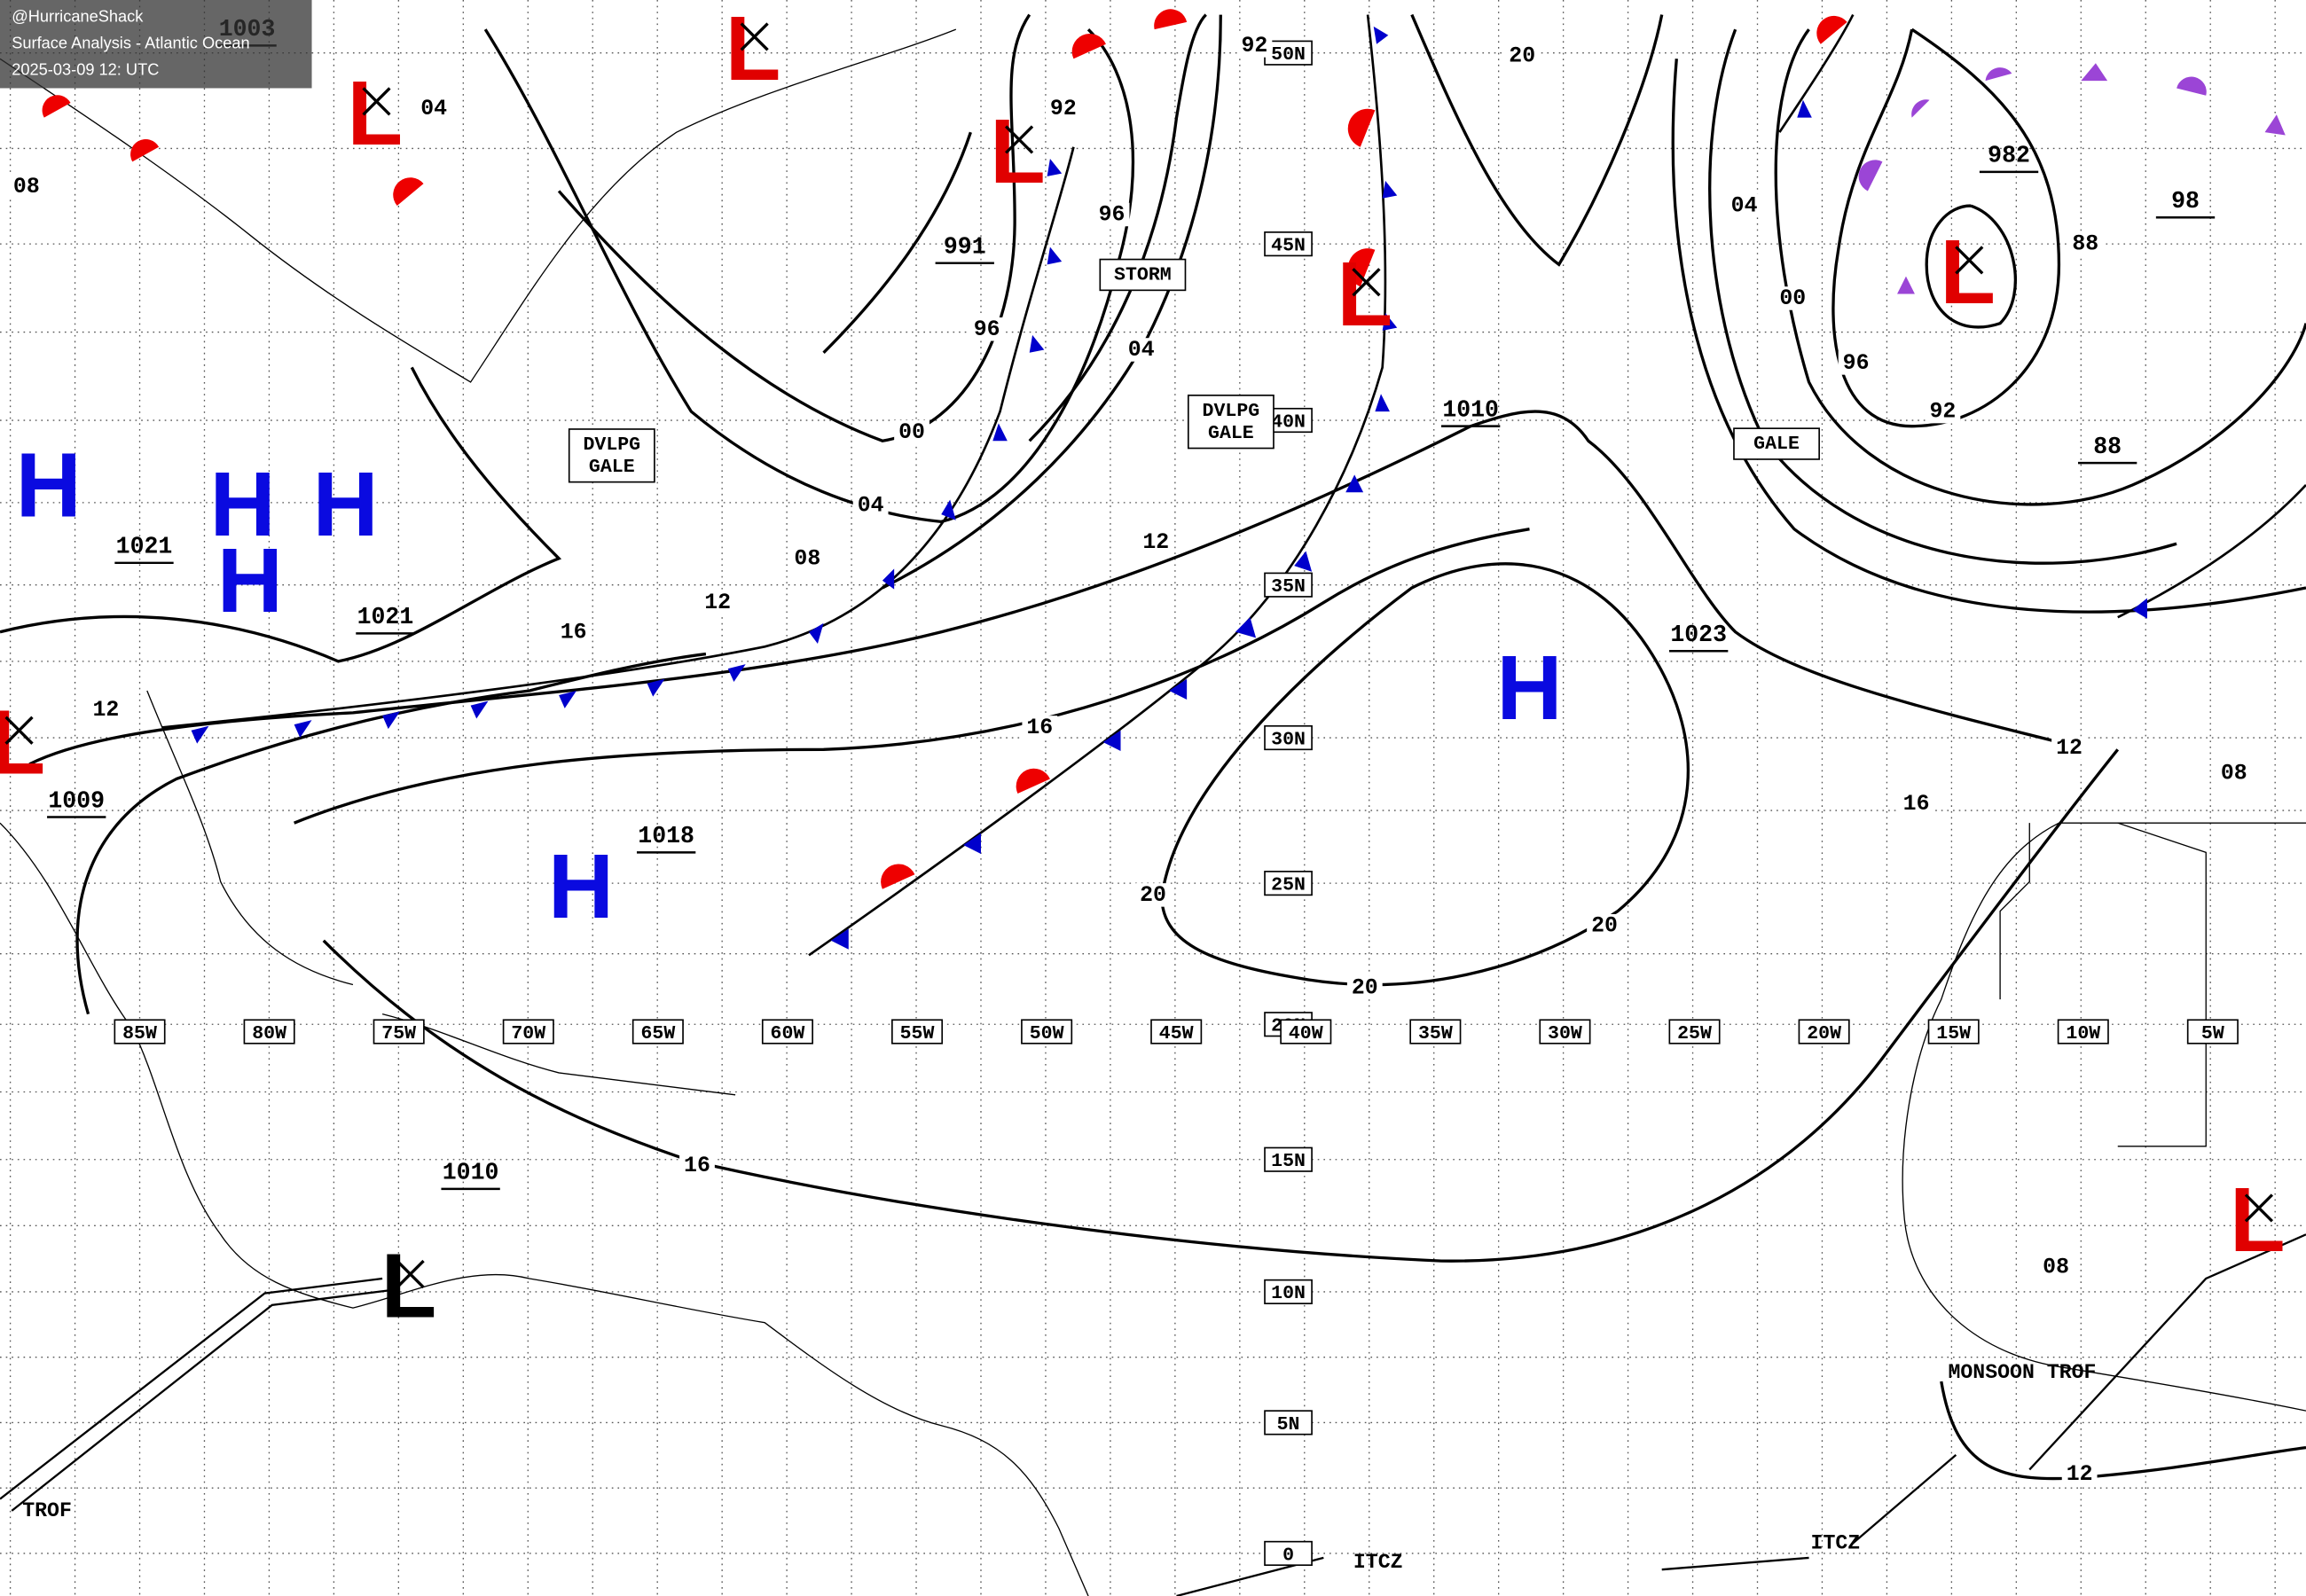  Describe the element at coordinates (528, 1034) in the screenshot. I see `lon-label: 70W` at that location.